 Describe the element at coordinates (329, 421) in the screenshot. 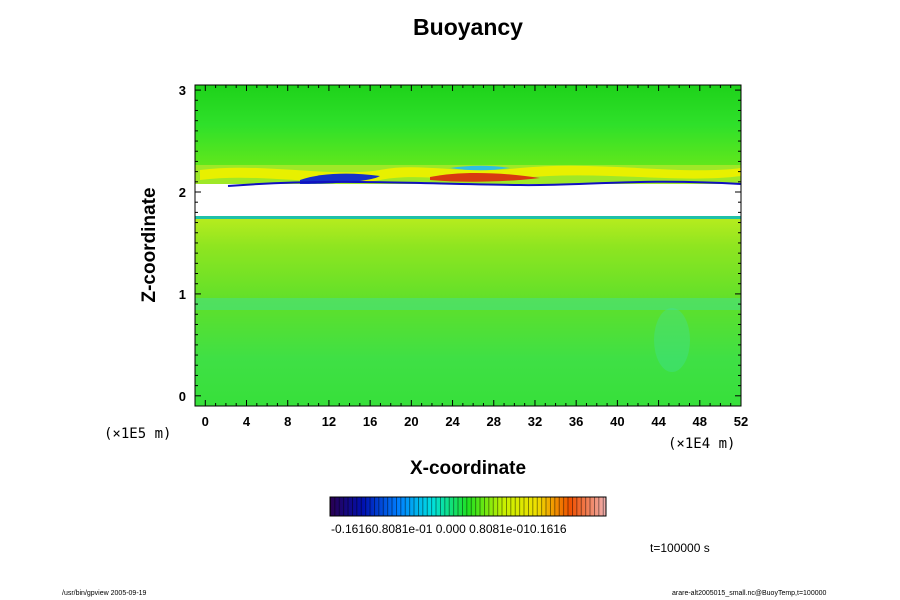

I see `x-tick-label: 12` at that location.